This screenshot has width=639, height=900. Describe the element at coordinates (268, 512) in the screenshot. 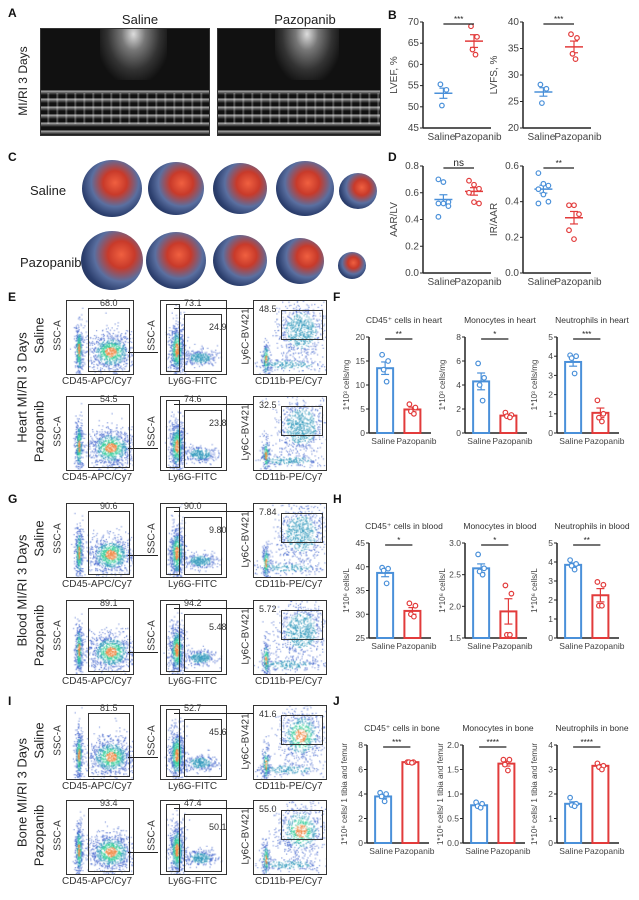

I see `flow-gate-value: 7.84` at that location.